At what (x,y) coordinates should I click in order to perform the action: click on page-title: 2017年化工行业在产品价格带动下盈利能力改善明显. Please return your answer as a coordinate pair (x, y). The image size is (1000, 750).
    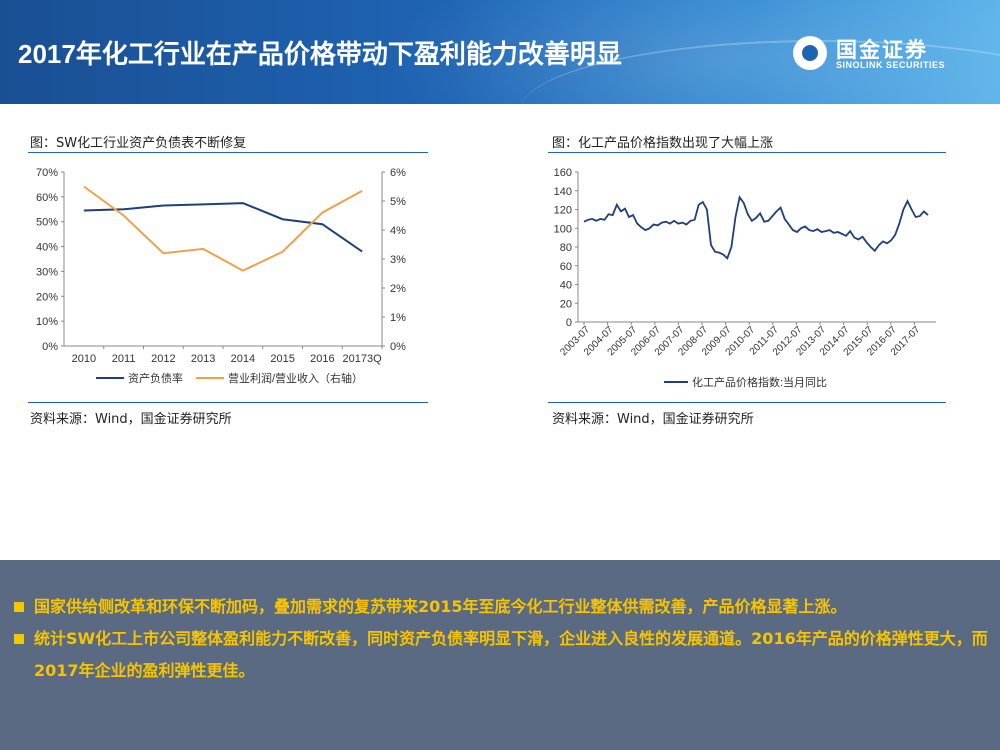
    Looking at the image, I should click on (320, 54).